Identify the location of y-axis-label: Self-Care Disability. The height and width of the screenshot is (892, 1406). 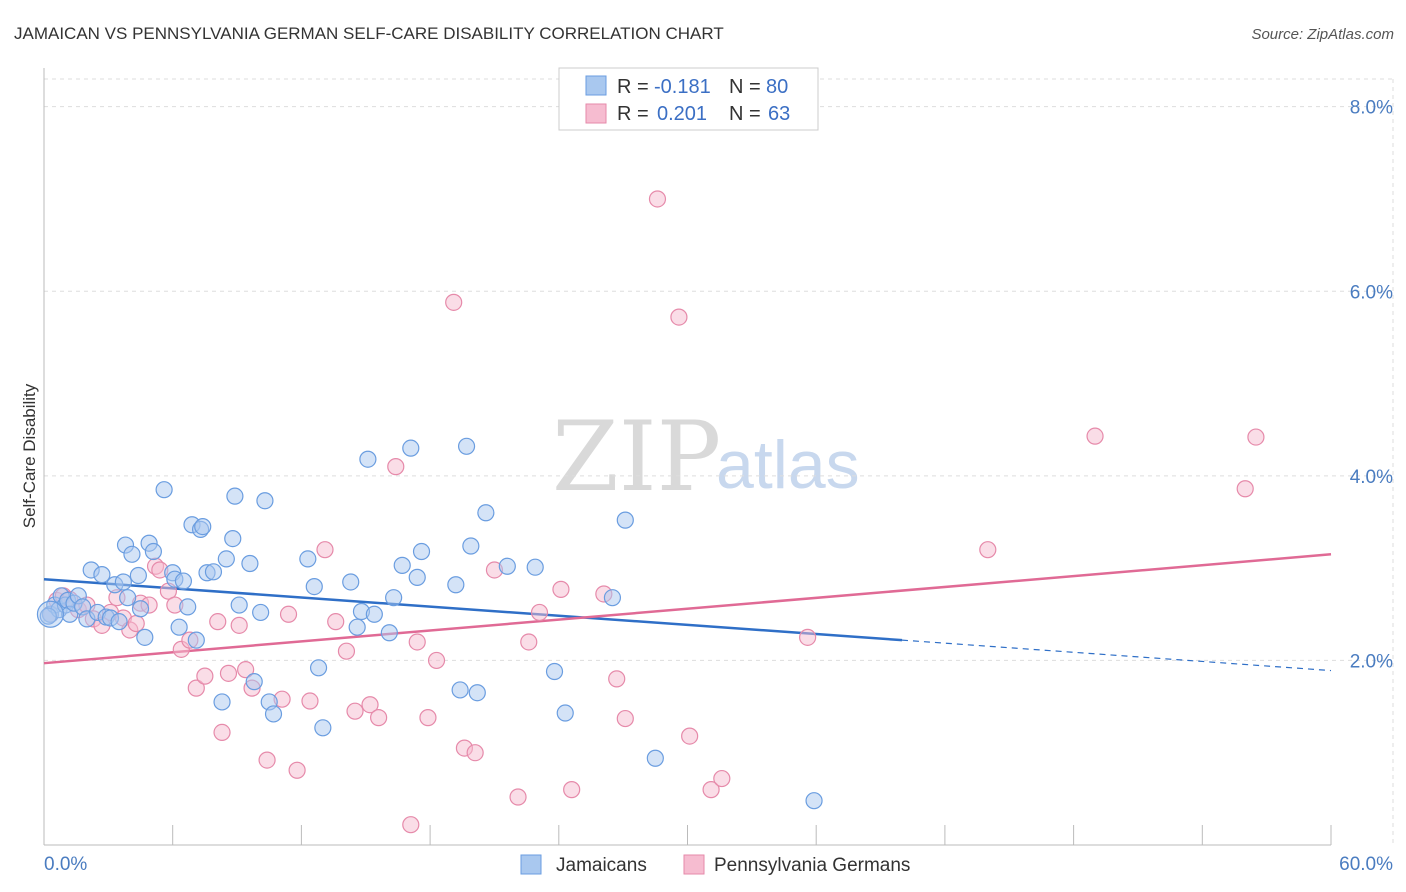
(29, 455).